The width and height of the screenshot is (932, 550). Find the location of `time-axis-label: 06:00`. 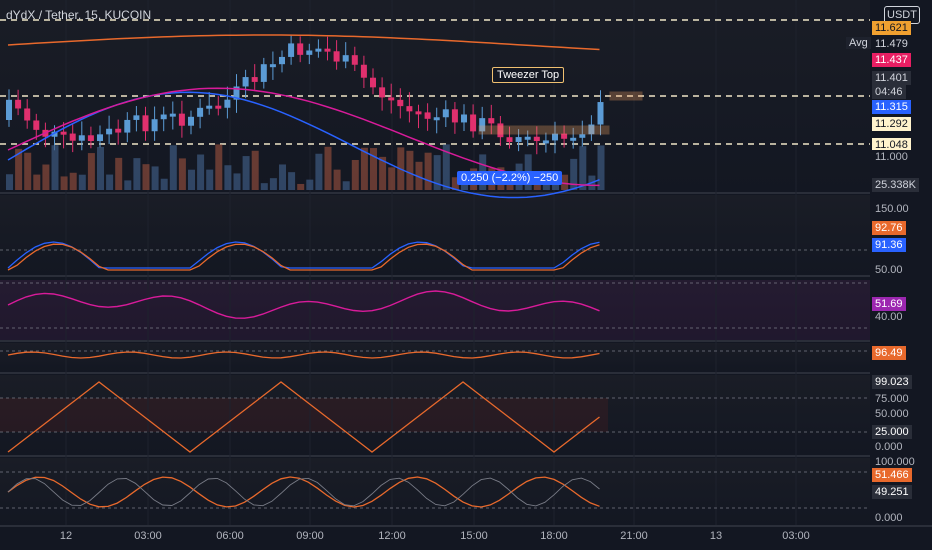

time-axis-label: 06:00 is located at coordinates (230, 536).